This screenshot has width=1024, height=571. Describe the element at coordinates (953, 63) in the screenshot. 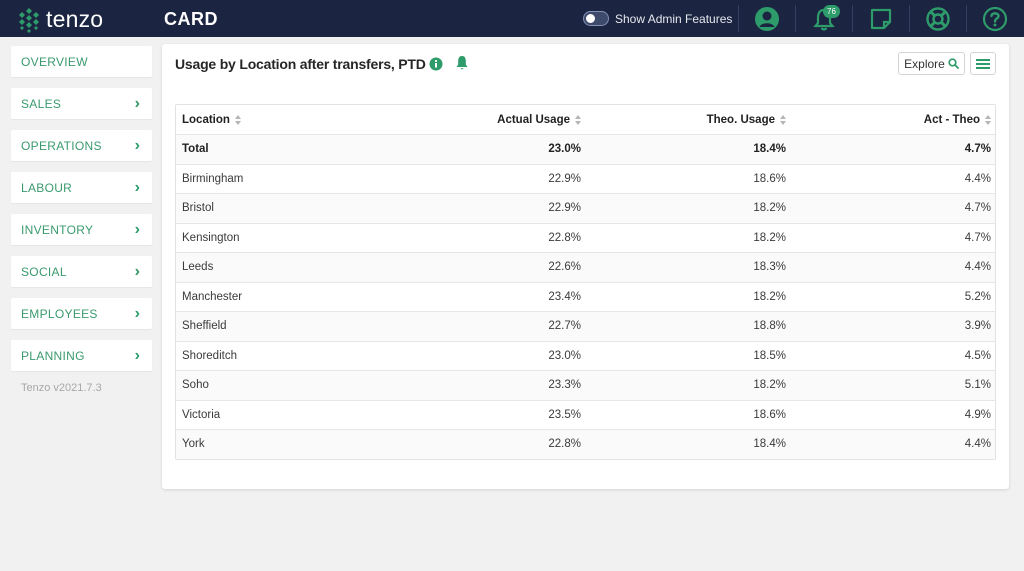

I see `search-icon` at that location.